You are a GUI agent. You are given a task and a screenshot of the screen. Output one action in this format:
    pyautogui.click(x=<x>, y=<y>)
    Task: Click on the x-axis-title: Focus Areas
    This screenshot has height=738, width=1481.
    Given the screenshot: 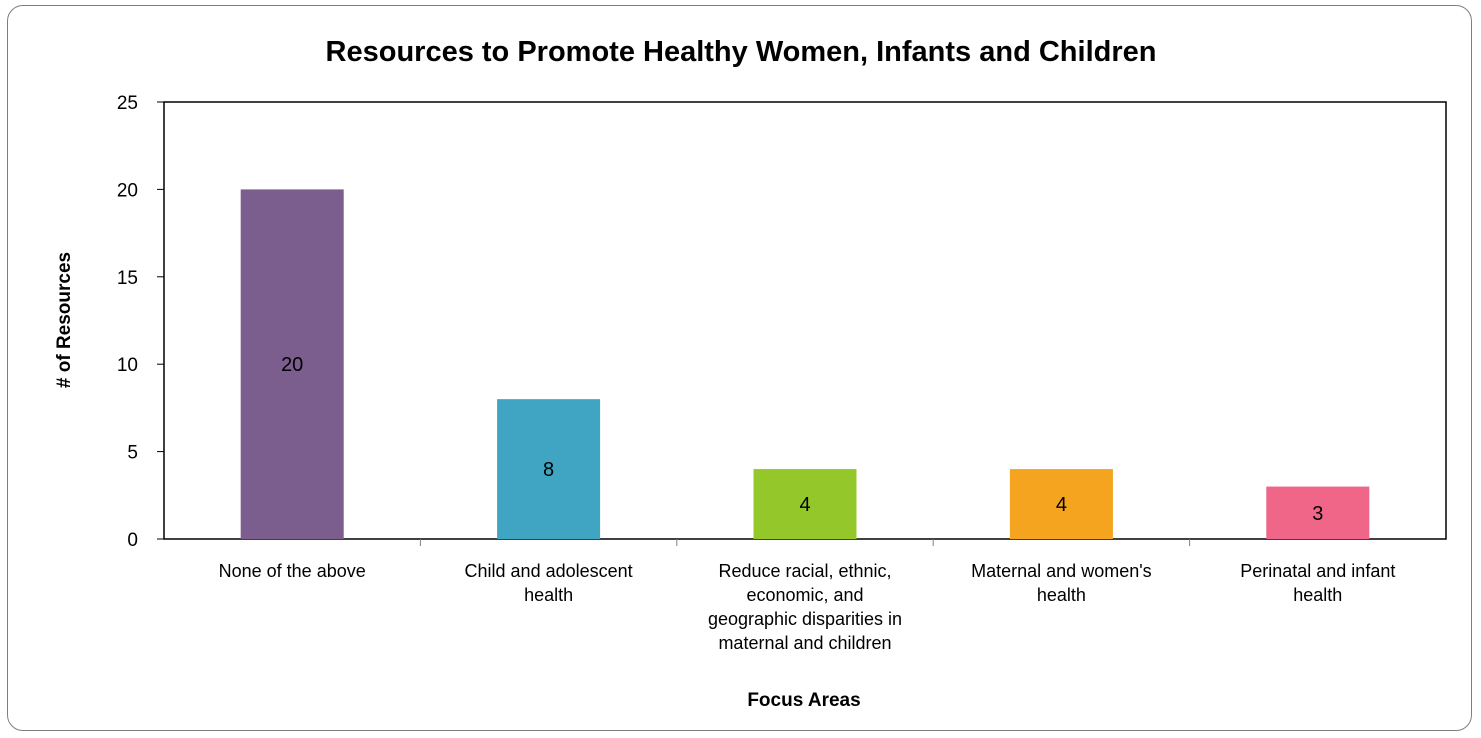 What is the action you would take?
    pyautogui.click(x=803, y=700)
    